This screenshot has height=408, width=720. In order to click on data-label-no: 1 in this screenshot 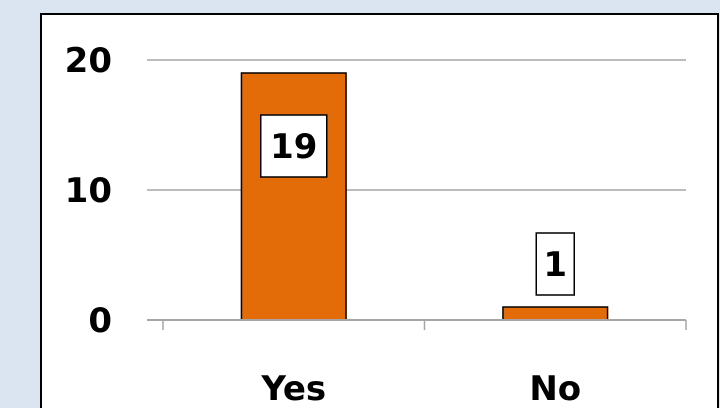, I will do `click(555, 265)`.